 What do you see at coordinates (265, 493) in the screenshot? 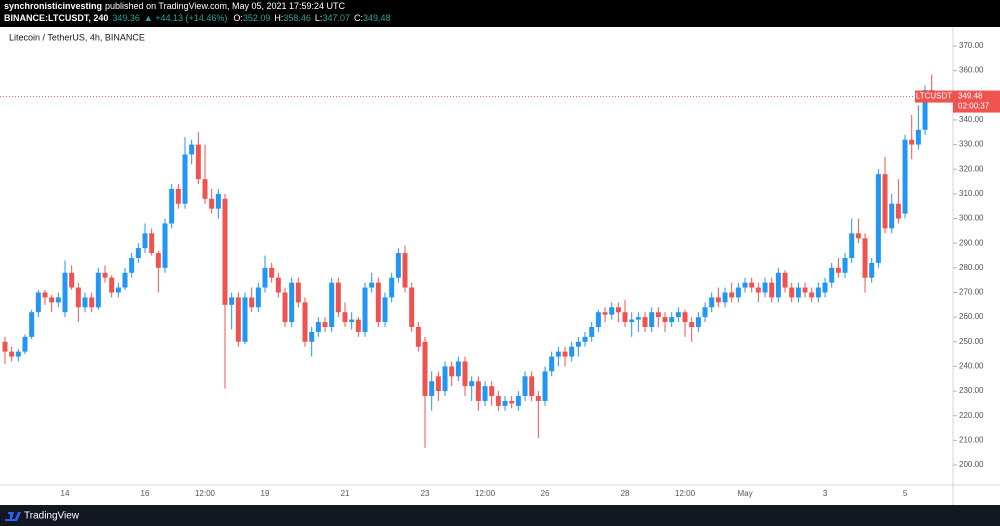
I see `x-tick-label: 19` at bounding box center [265, 493].